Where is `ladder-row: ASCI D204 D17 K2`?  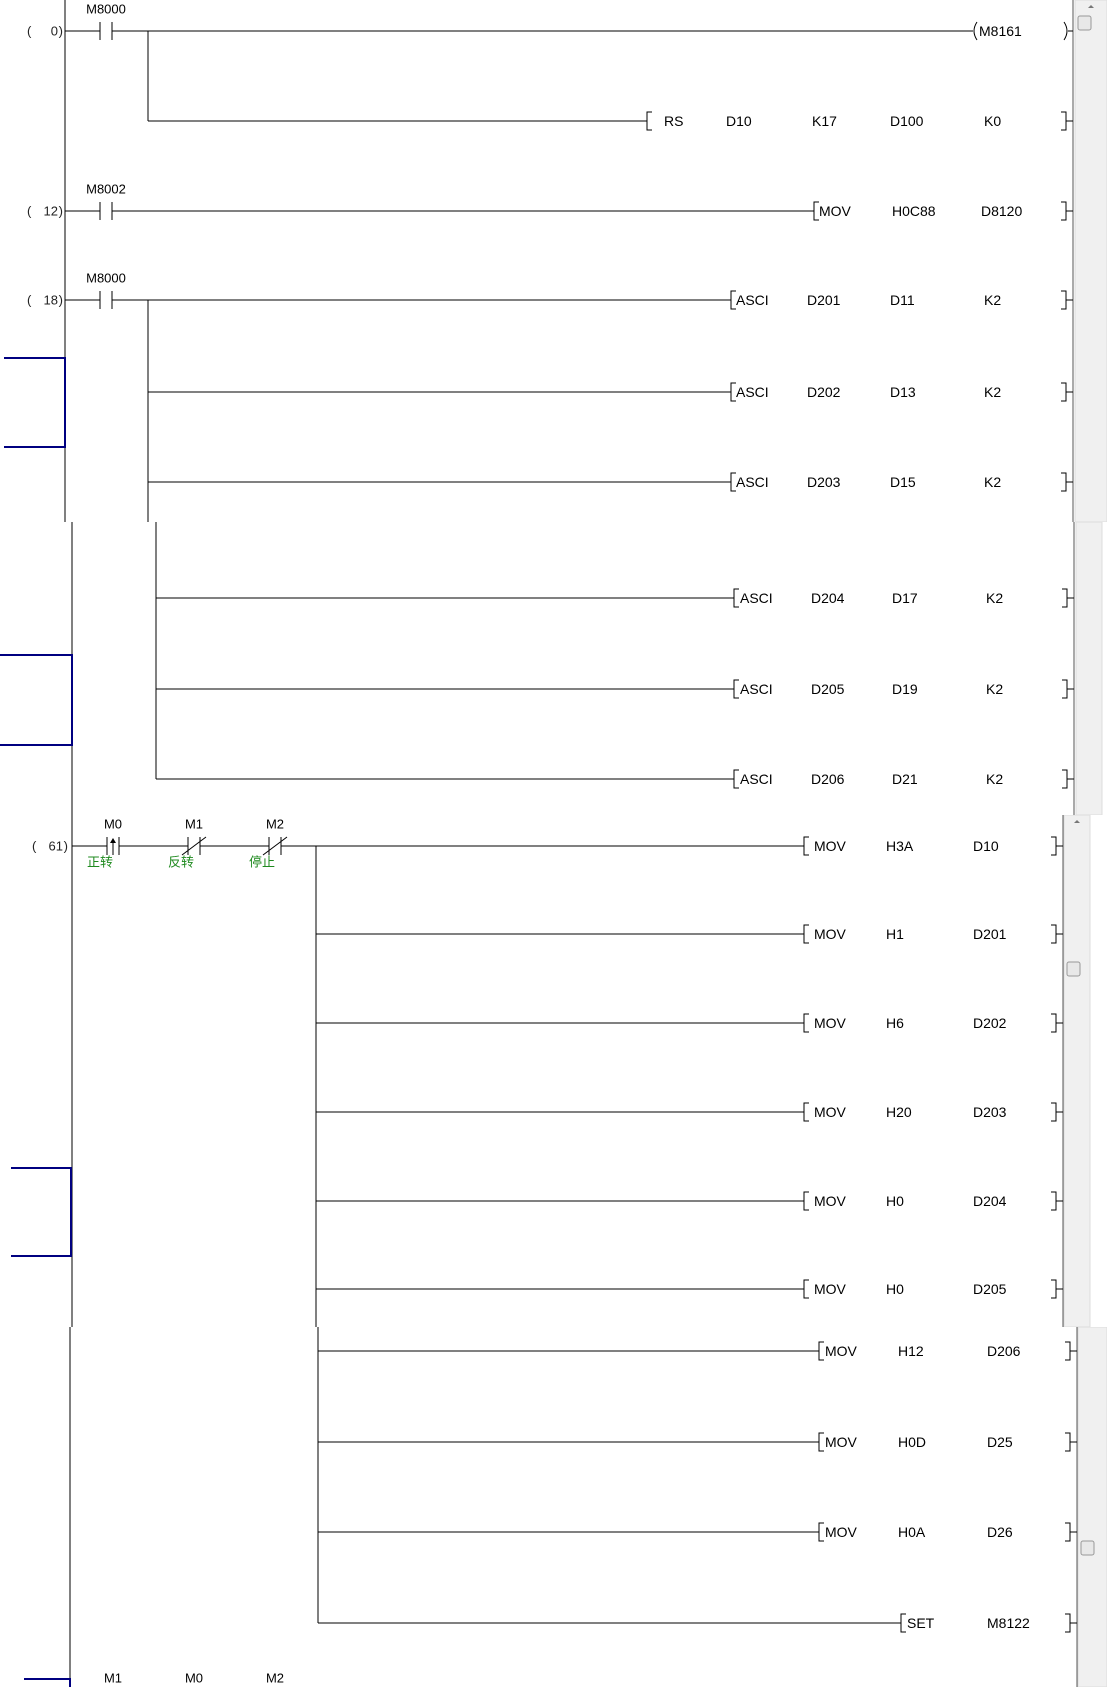
ladder-row: ASCI D204 D17 K2 is located at coordinates (615, 598).